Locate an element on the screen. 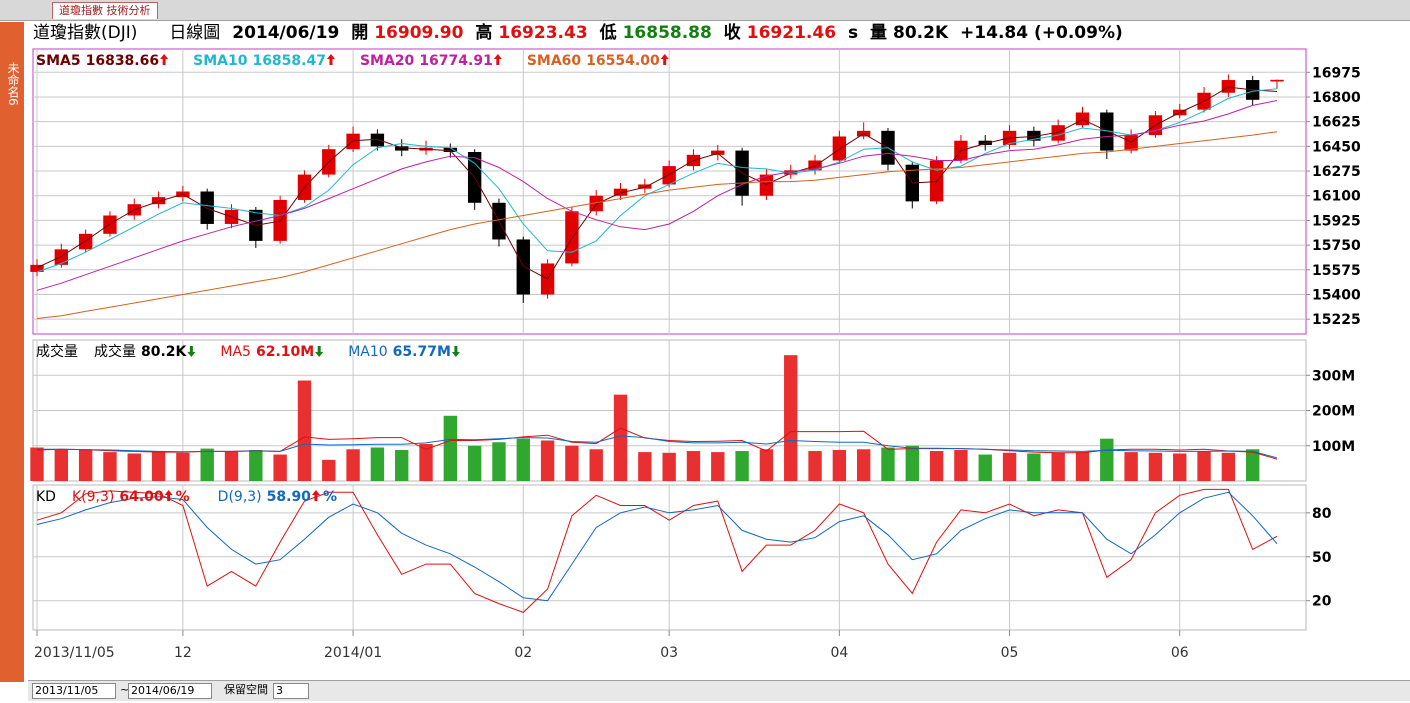  legend-value: 65.77M is located at coordinates (422, 352).